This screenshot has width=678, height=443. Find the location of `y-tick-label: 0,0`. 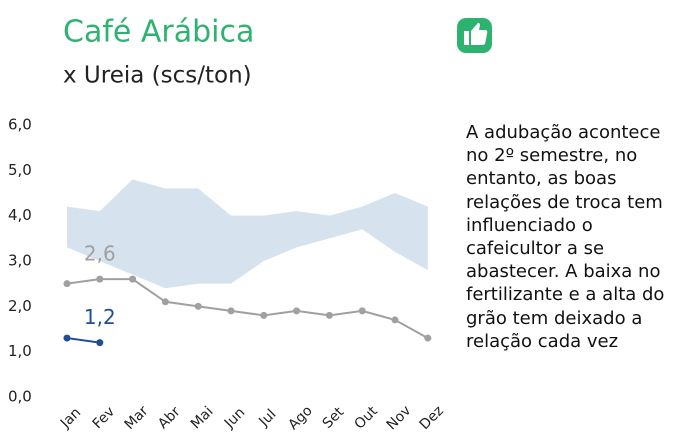

y-tick-label: 0,0 is located at coordinates (20, 397).